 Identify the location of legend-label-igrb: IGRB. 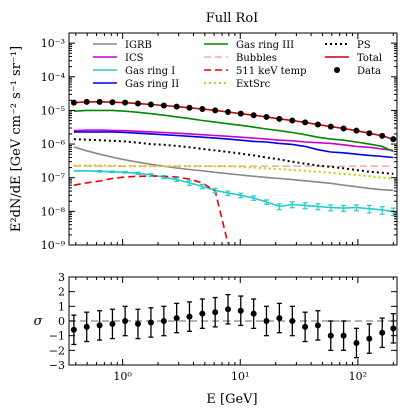
(138, 45).